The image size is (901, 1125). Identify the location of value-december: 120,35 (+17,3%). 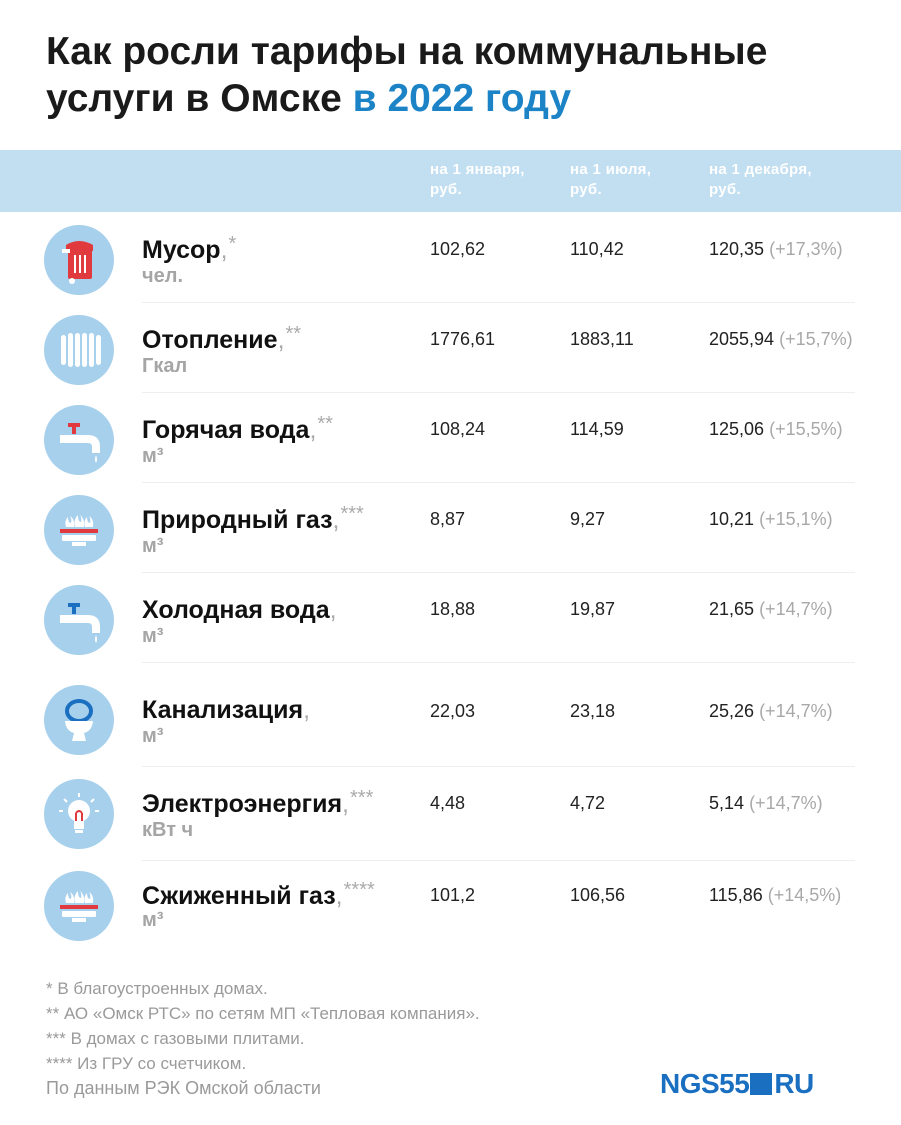
(776, 249).